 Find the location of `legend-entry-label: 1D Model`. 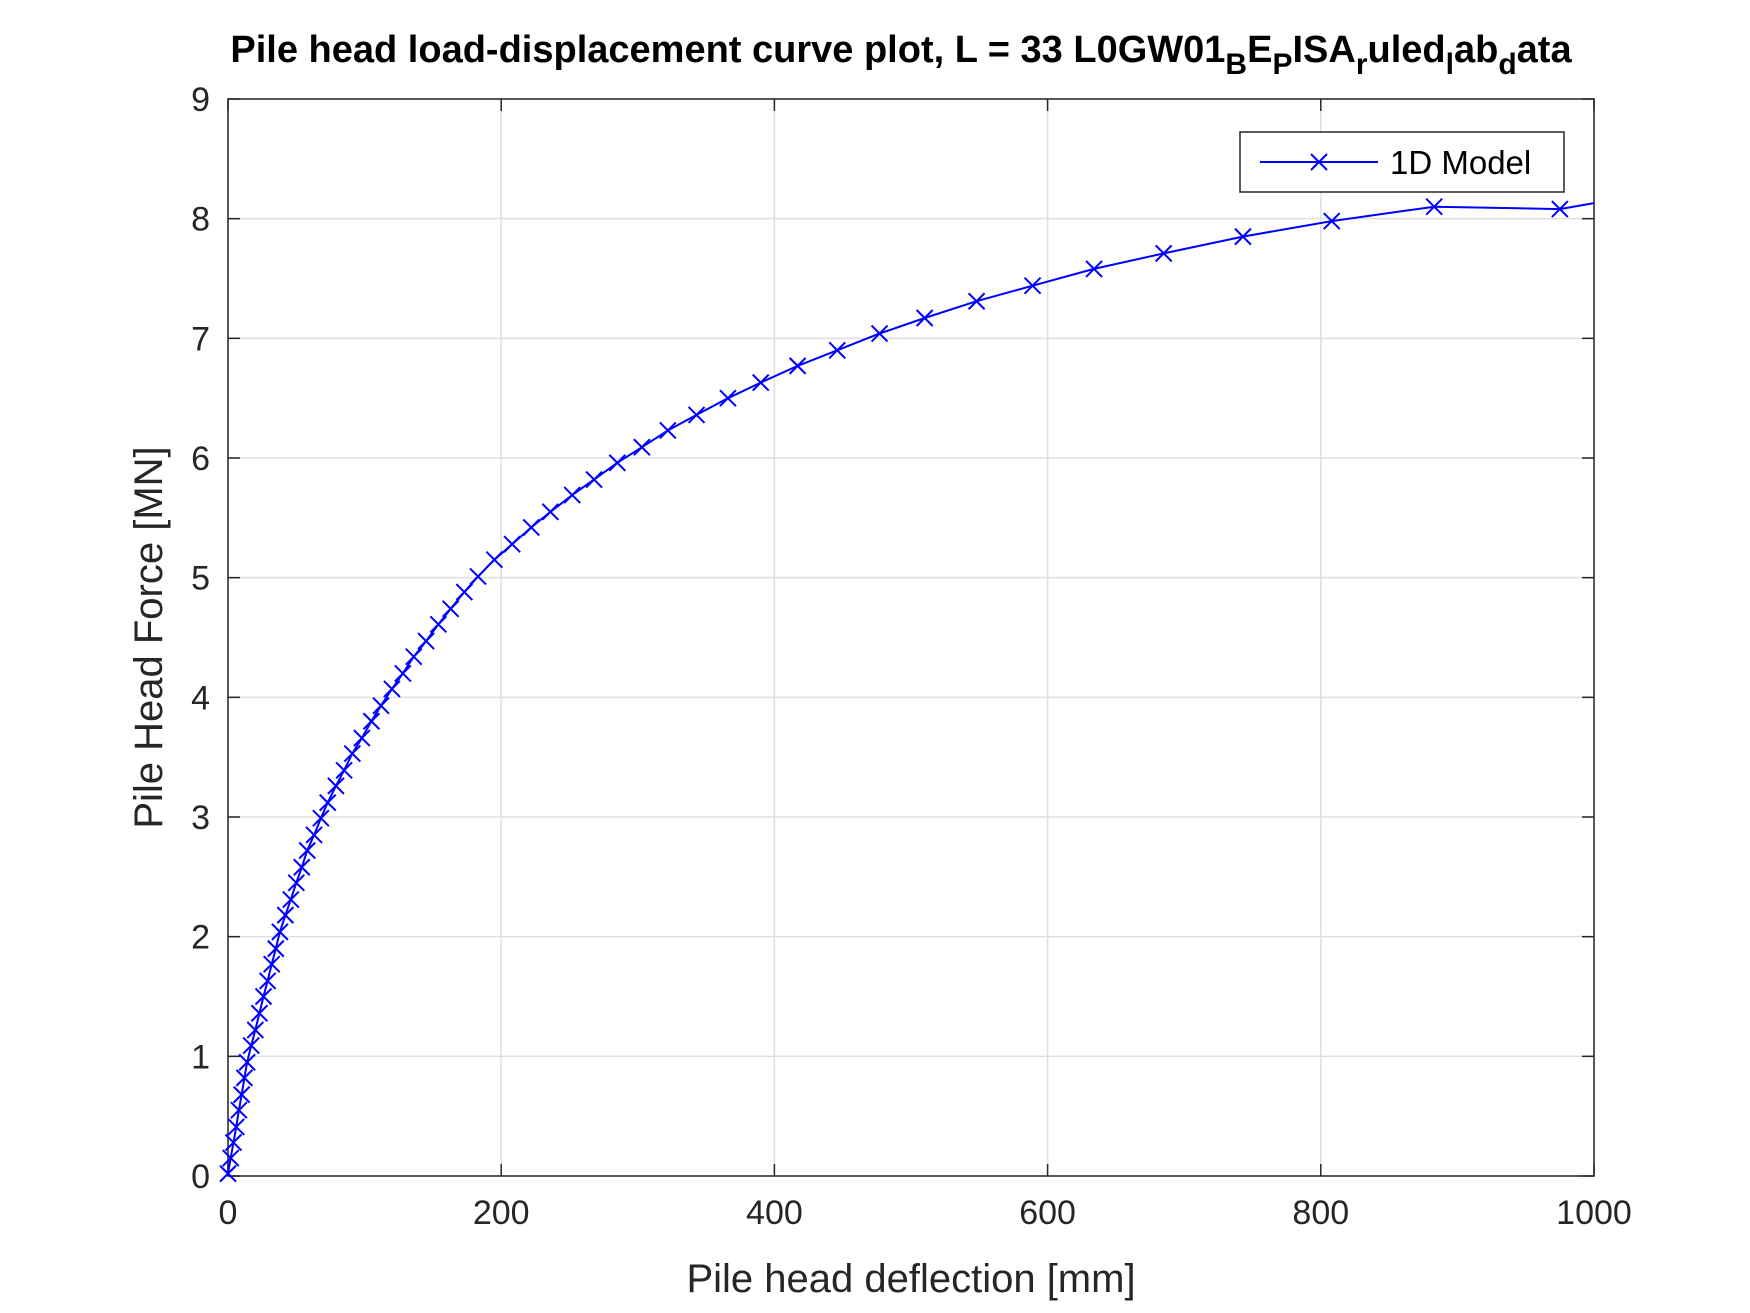

legend-entry-label: 1D Model is located at coordinates (1460, 162).